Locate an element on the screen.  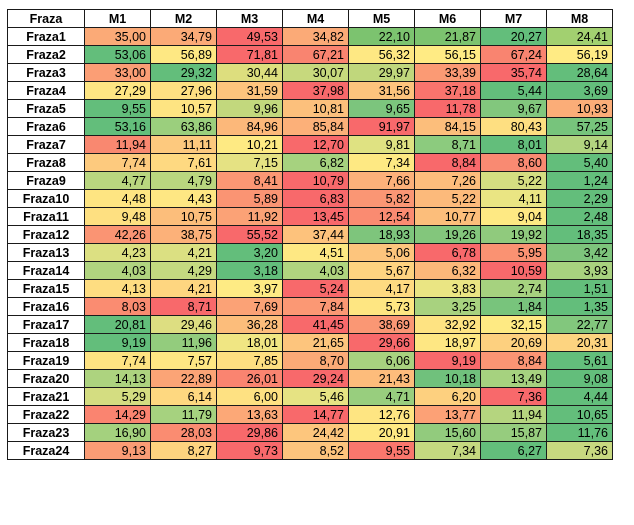
value-cell: 22,89 is located at coordinates (183, 378).